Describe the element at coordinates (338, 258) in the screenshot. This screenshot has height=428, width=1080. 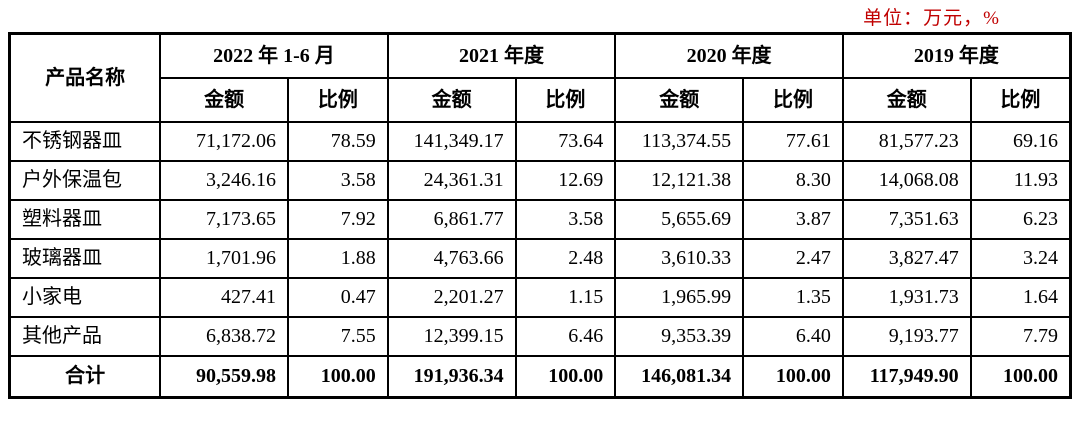
I see `ratio-cell: 1.88` at that location.